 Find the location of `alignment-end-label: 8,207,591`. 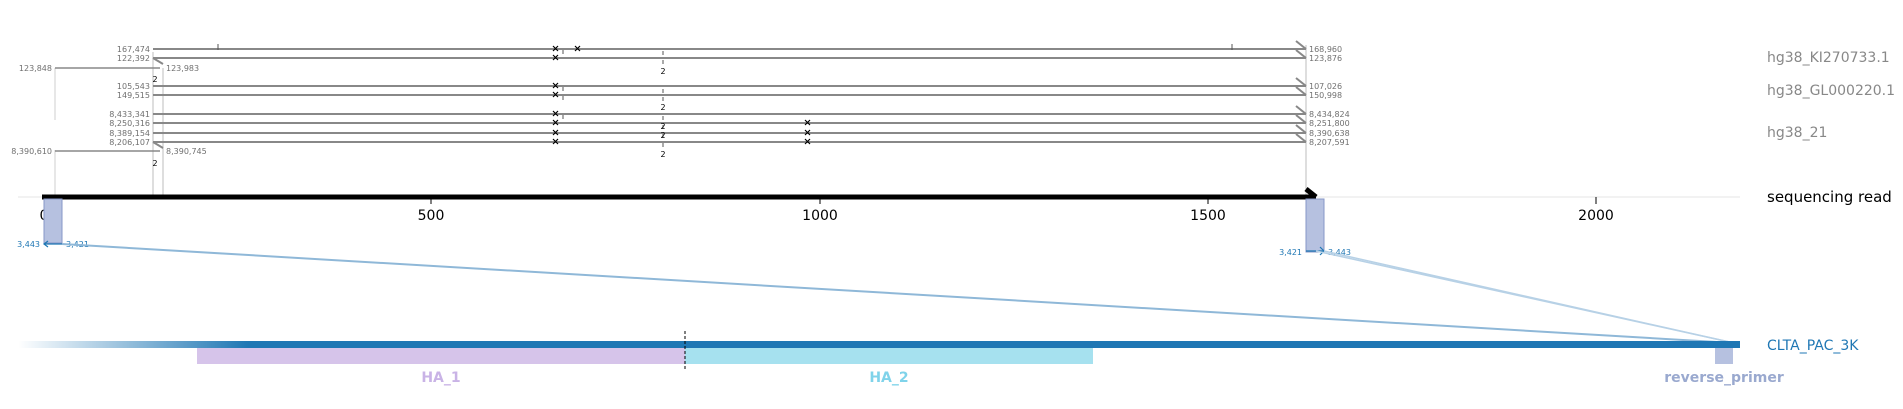

alignment-end-label: 8,207,591 is located at coordinates (1329, 142).